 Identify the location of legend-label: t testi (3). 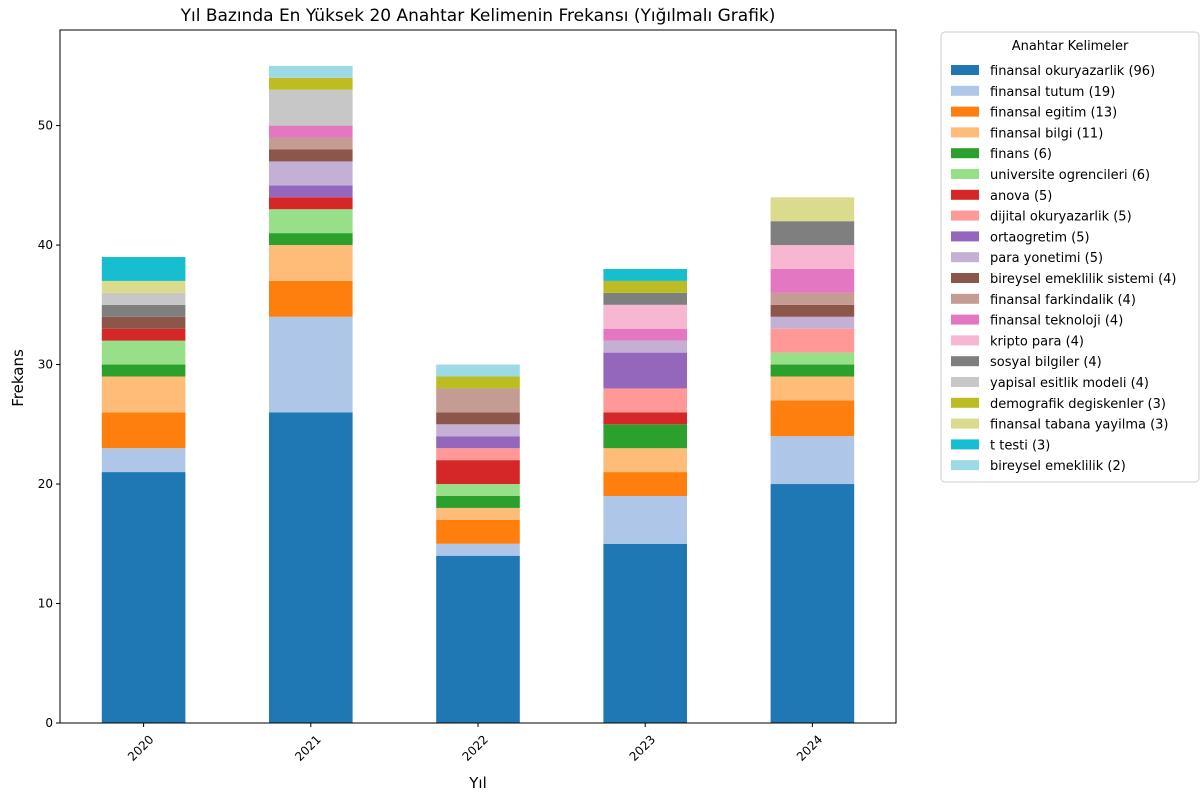
(1020, 445).